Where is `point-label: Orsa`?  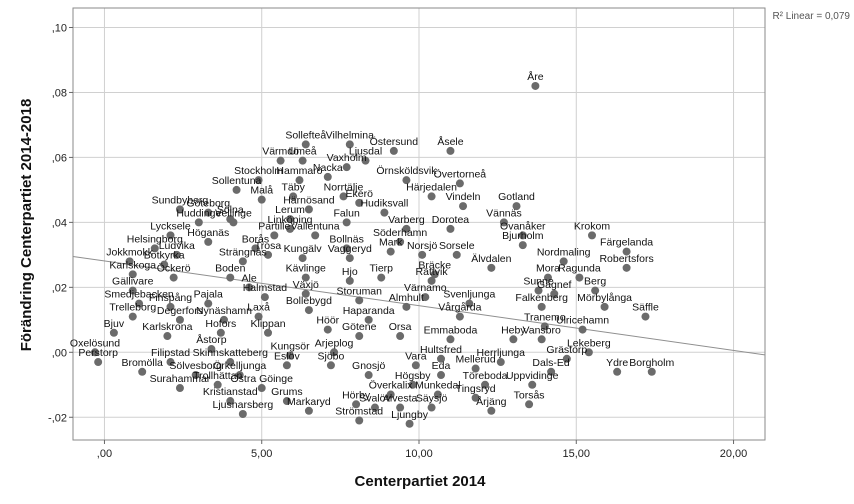
point-label: Orsa is located at coordinates (400, 327).